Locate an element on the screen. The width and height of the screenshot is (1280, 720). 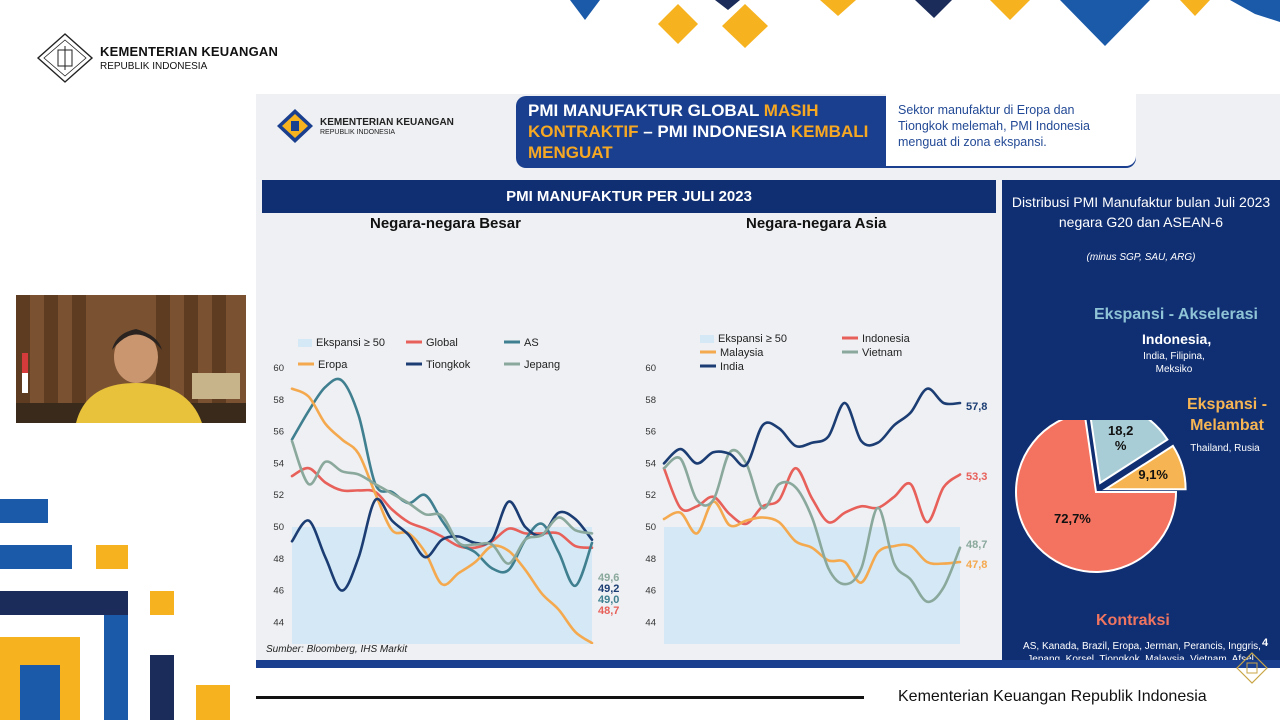
footer-divider is located at coordinates (560, 697).